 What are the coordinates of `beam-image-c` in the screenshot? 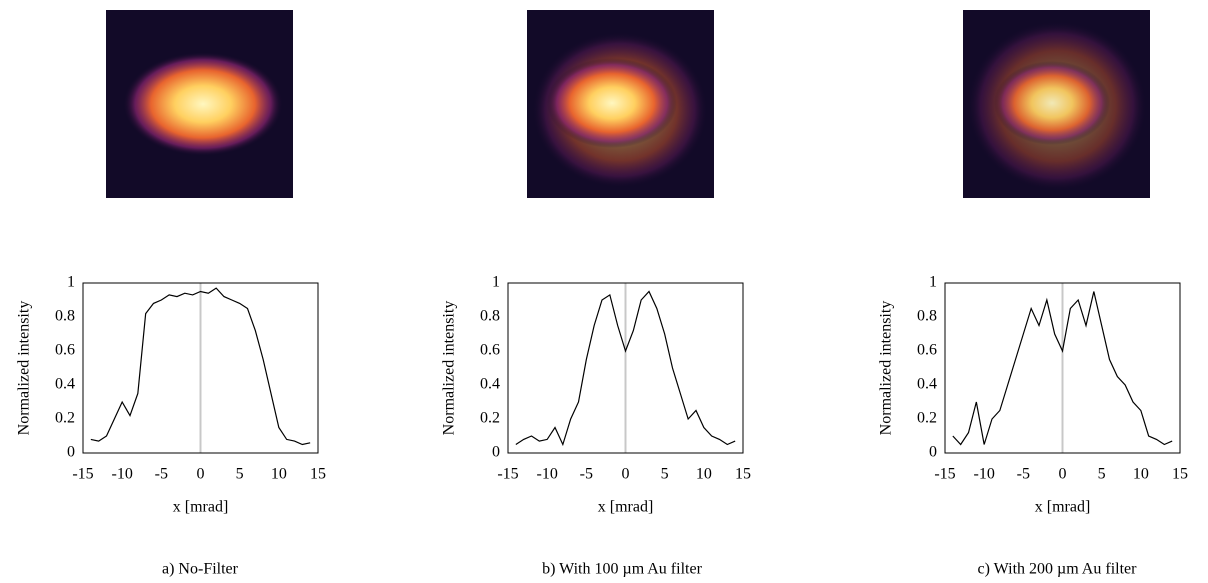 It's located at (1056, 104).